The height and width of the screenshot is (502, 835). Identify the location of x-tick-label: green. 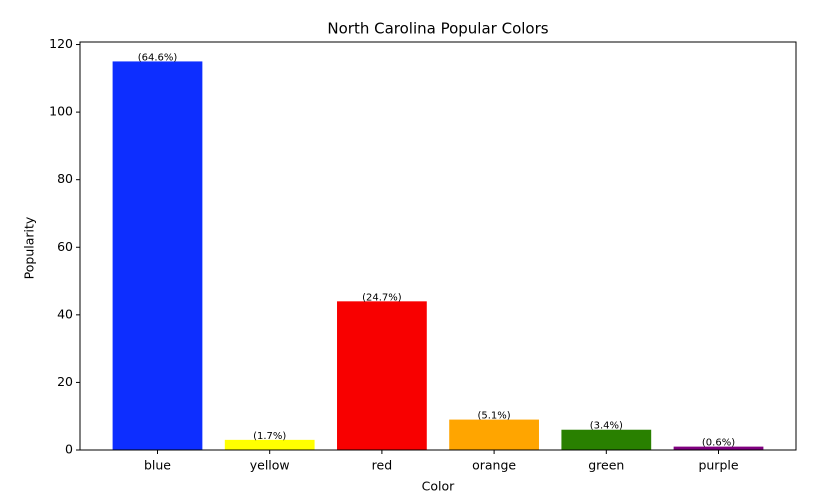
(606, 465).